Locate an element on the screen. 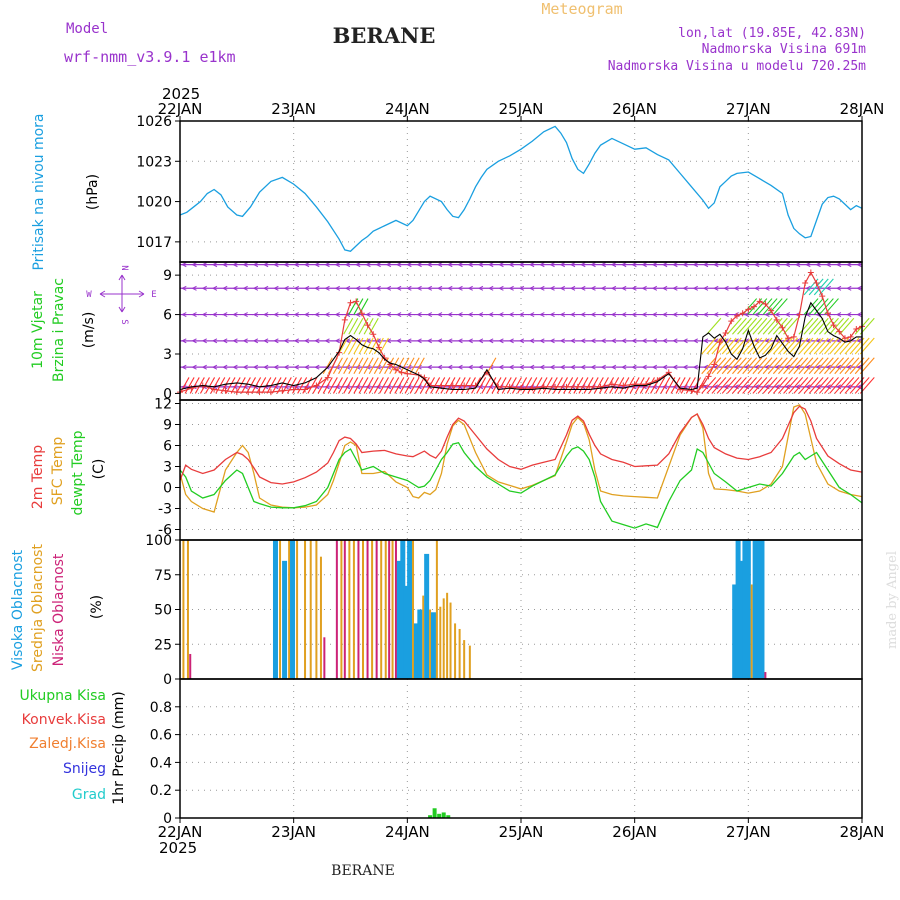  bottom-date-tick: 27JAN is located at coordinates (748, 832).